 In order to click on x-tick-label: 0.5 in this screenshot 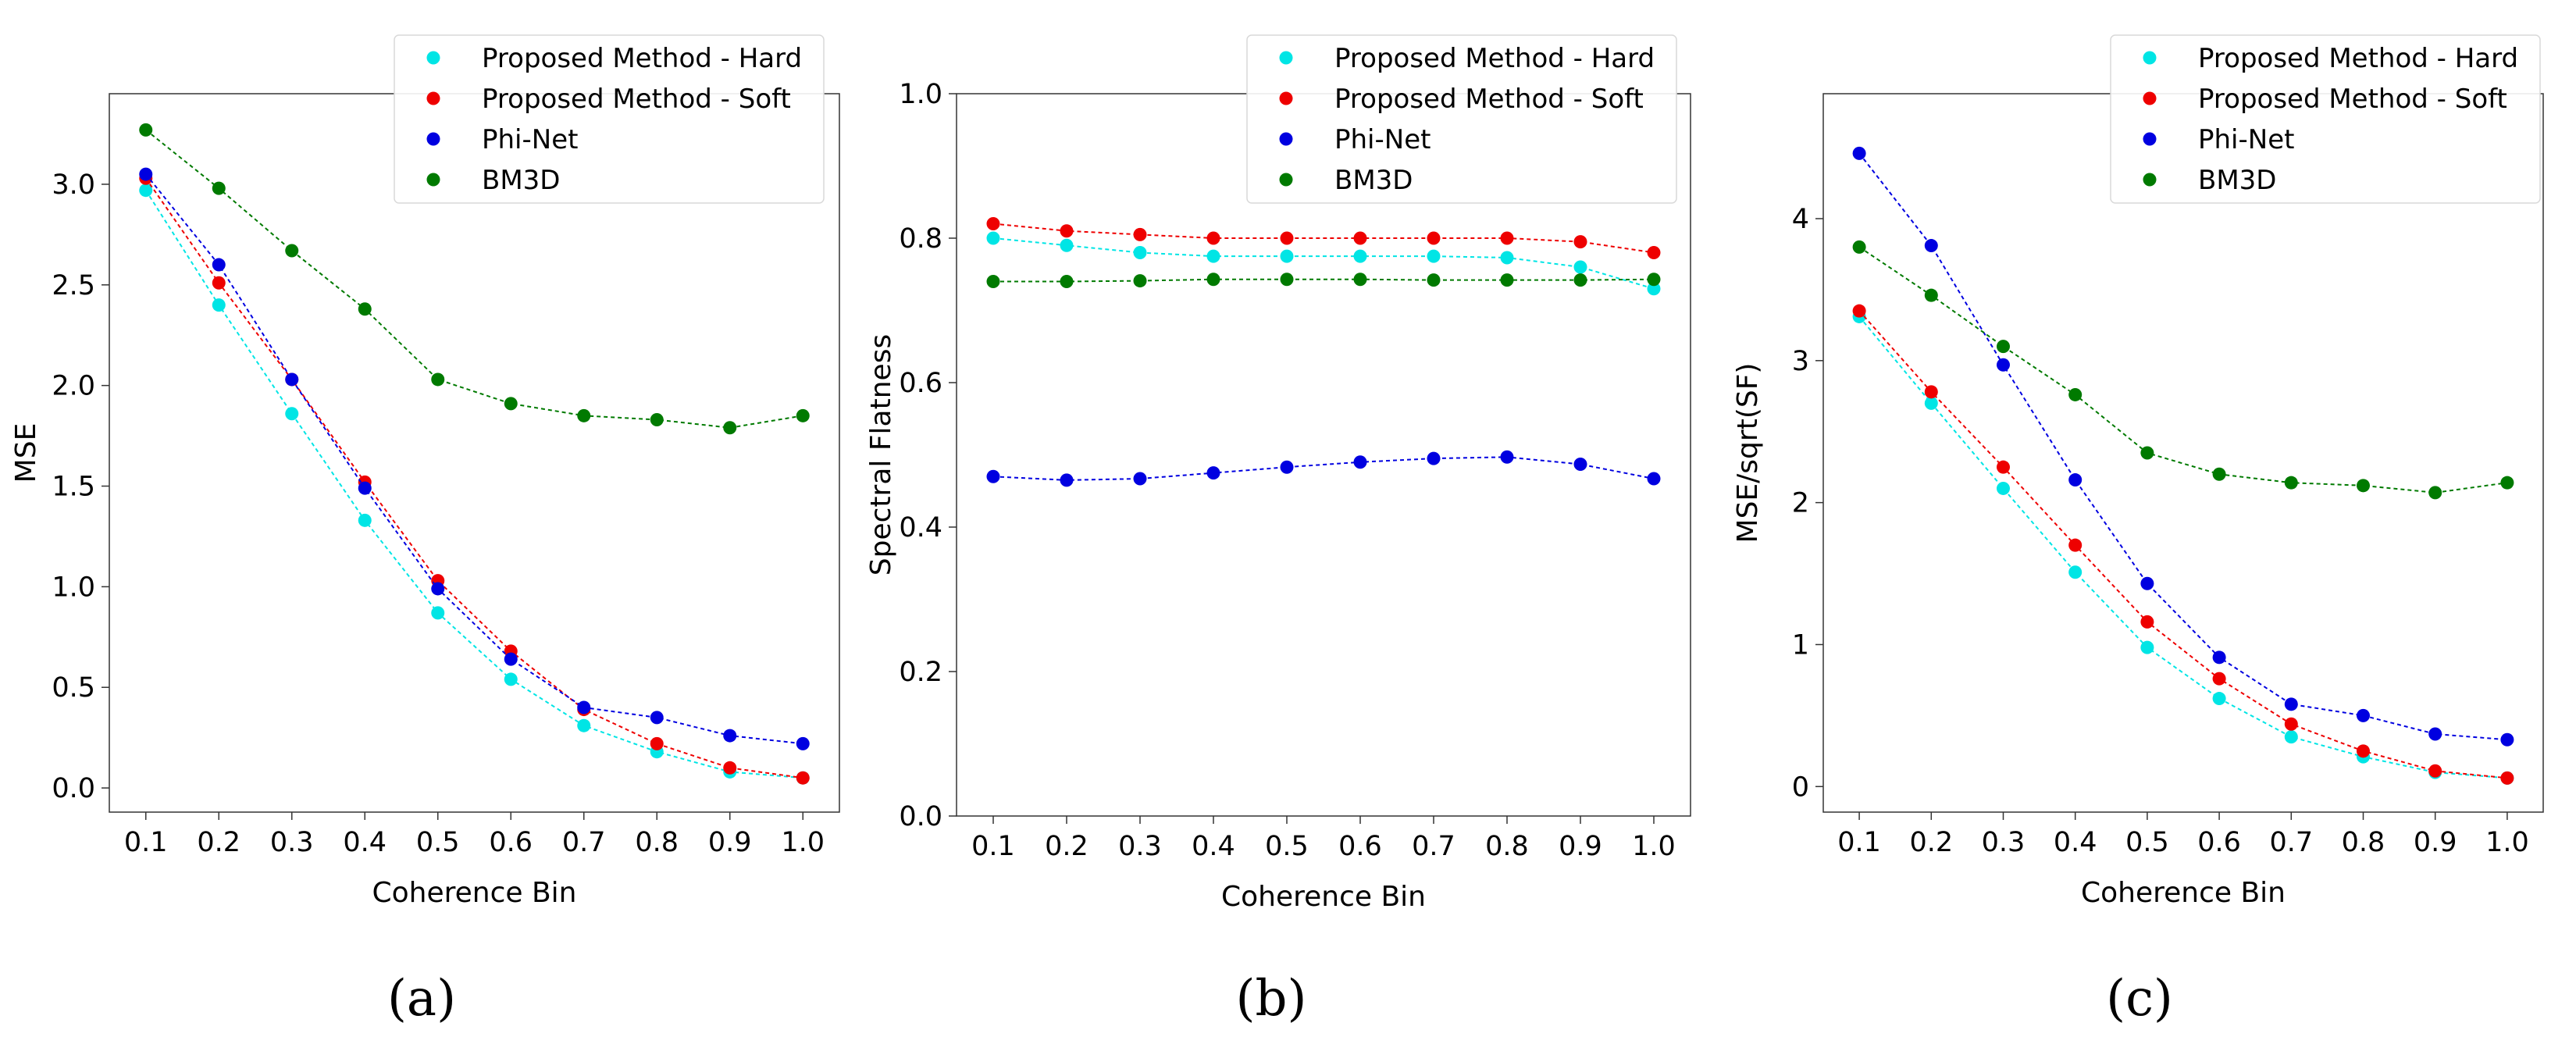, I will do `click(2147, 842)`.